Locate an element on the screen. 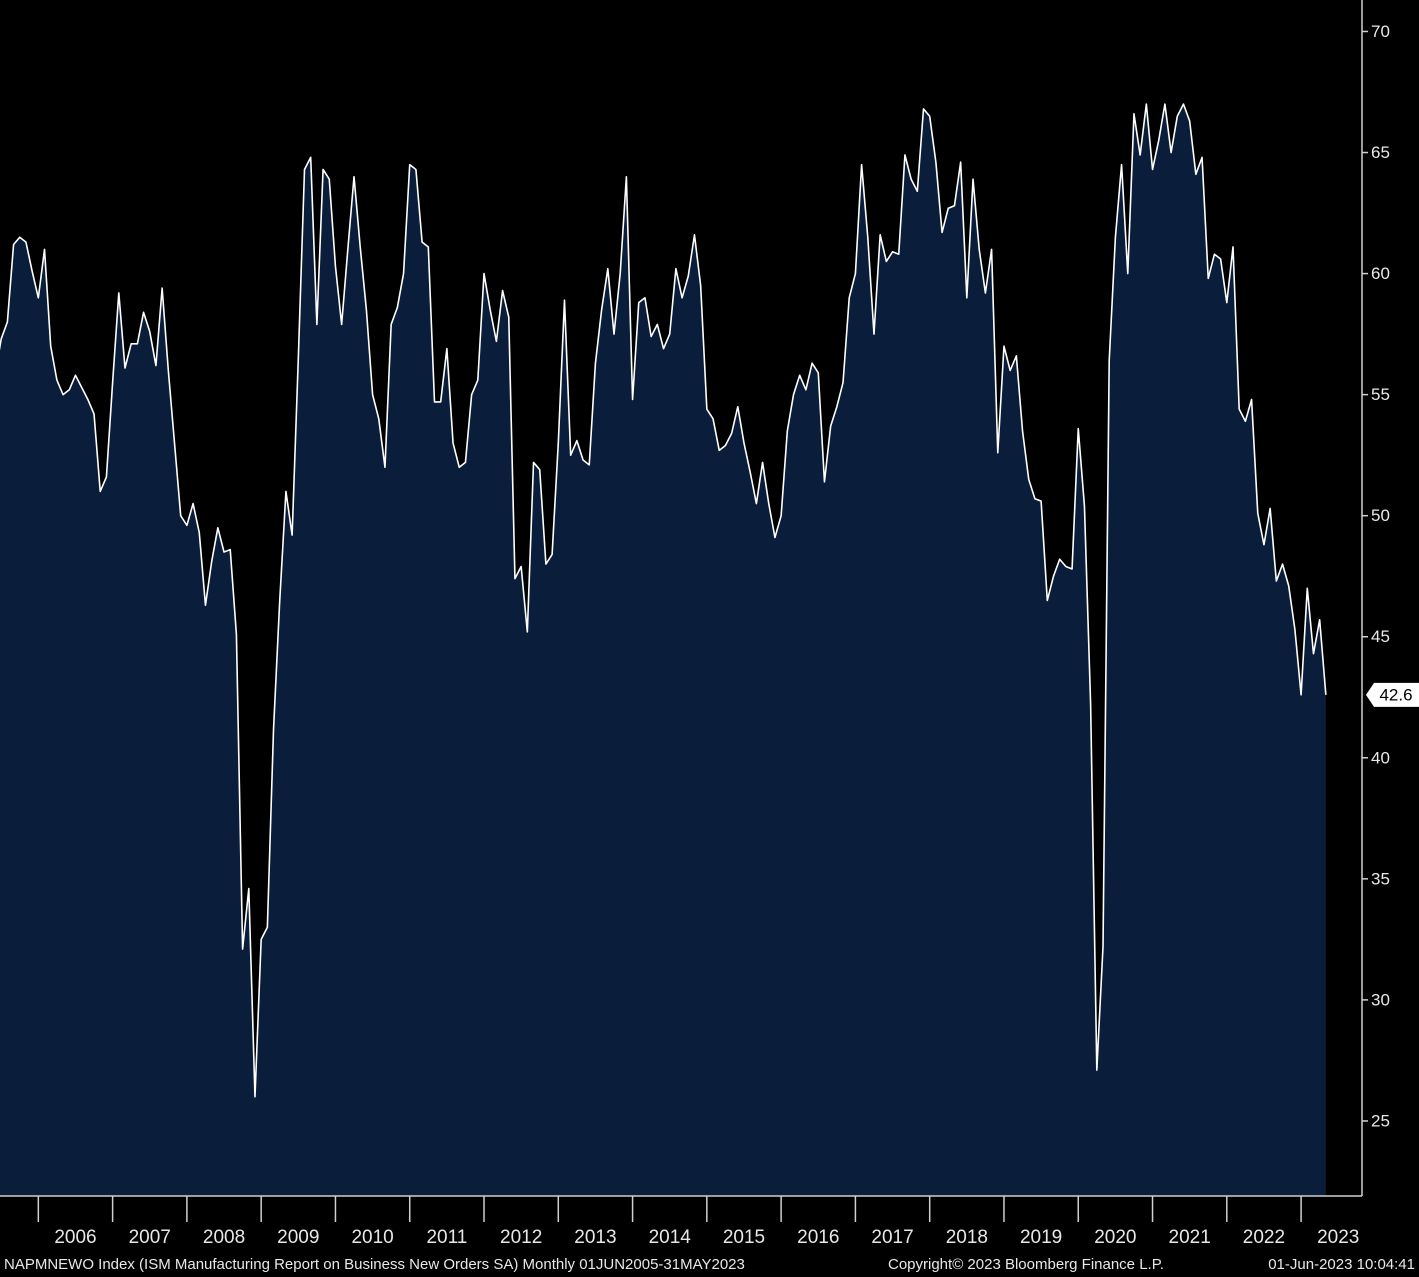 The width and height of the screenshot is (1419, 1277). y-tick-label: 70 is located at coordinates (1380, 31).